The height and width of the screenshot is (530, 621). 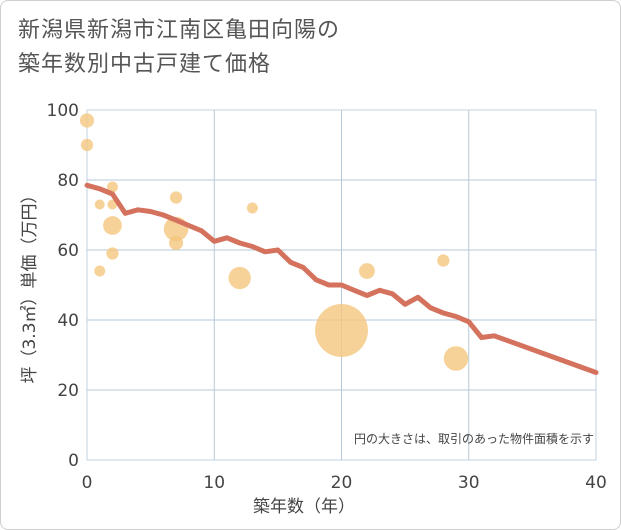 I want to click on y-tick-label: 0, so click(x=73, y=461).